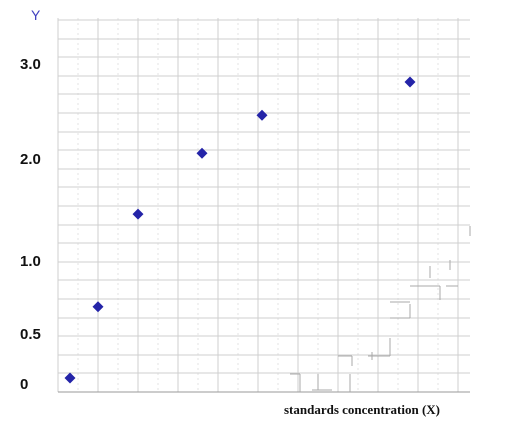  Describe the element at coordinates (362, 409) in the screenshot. I see `x-axis-title: standards concentration (X)` at that location.